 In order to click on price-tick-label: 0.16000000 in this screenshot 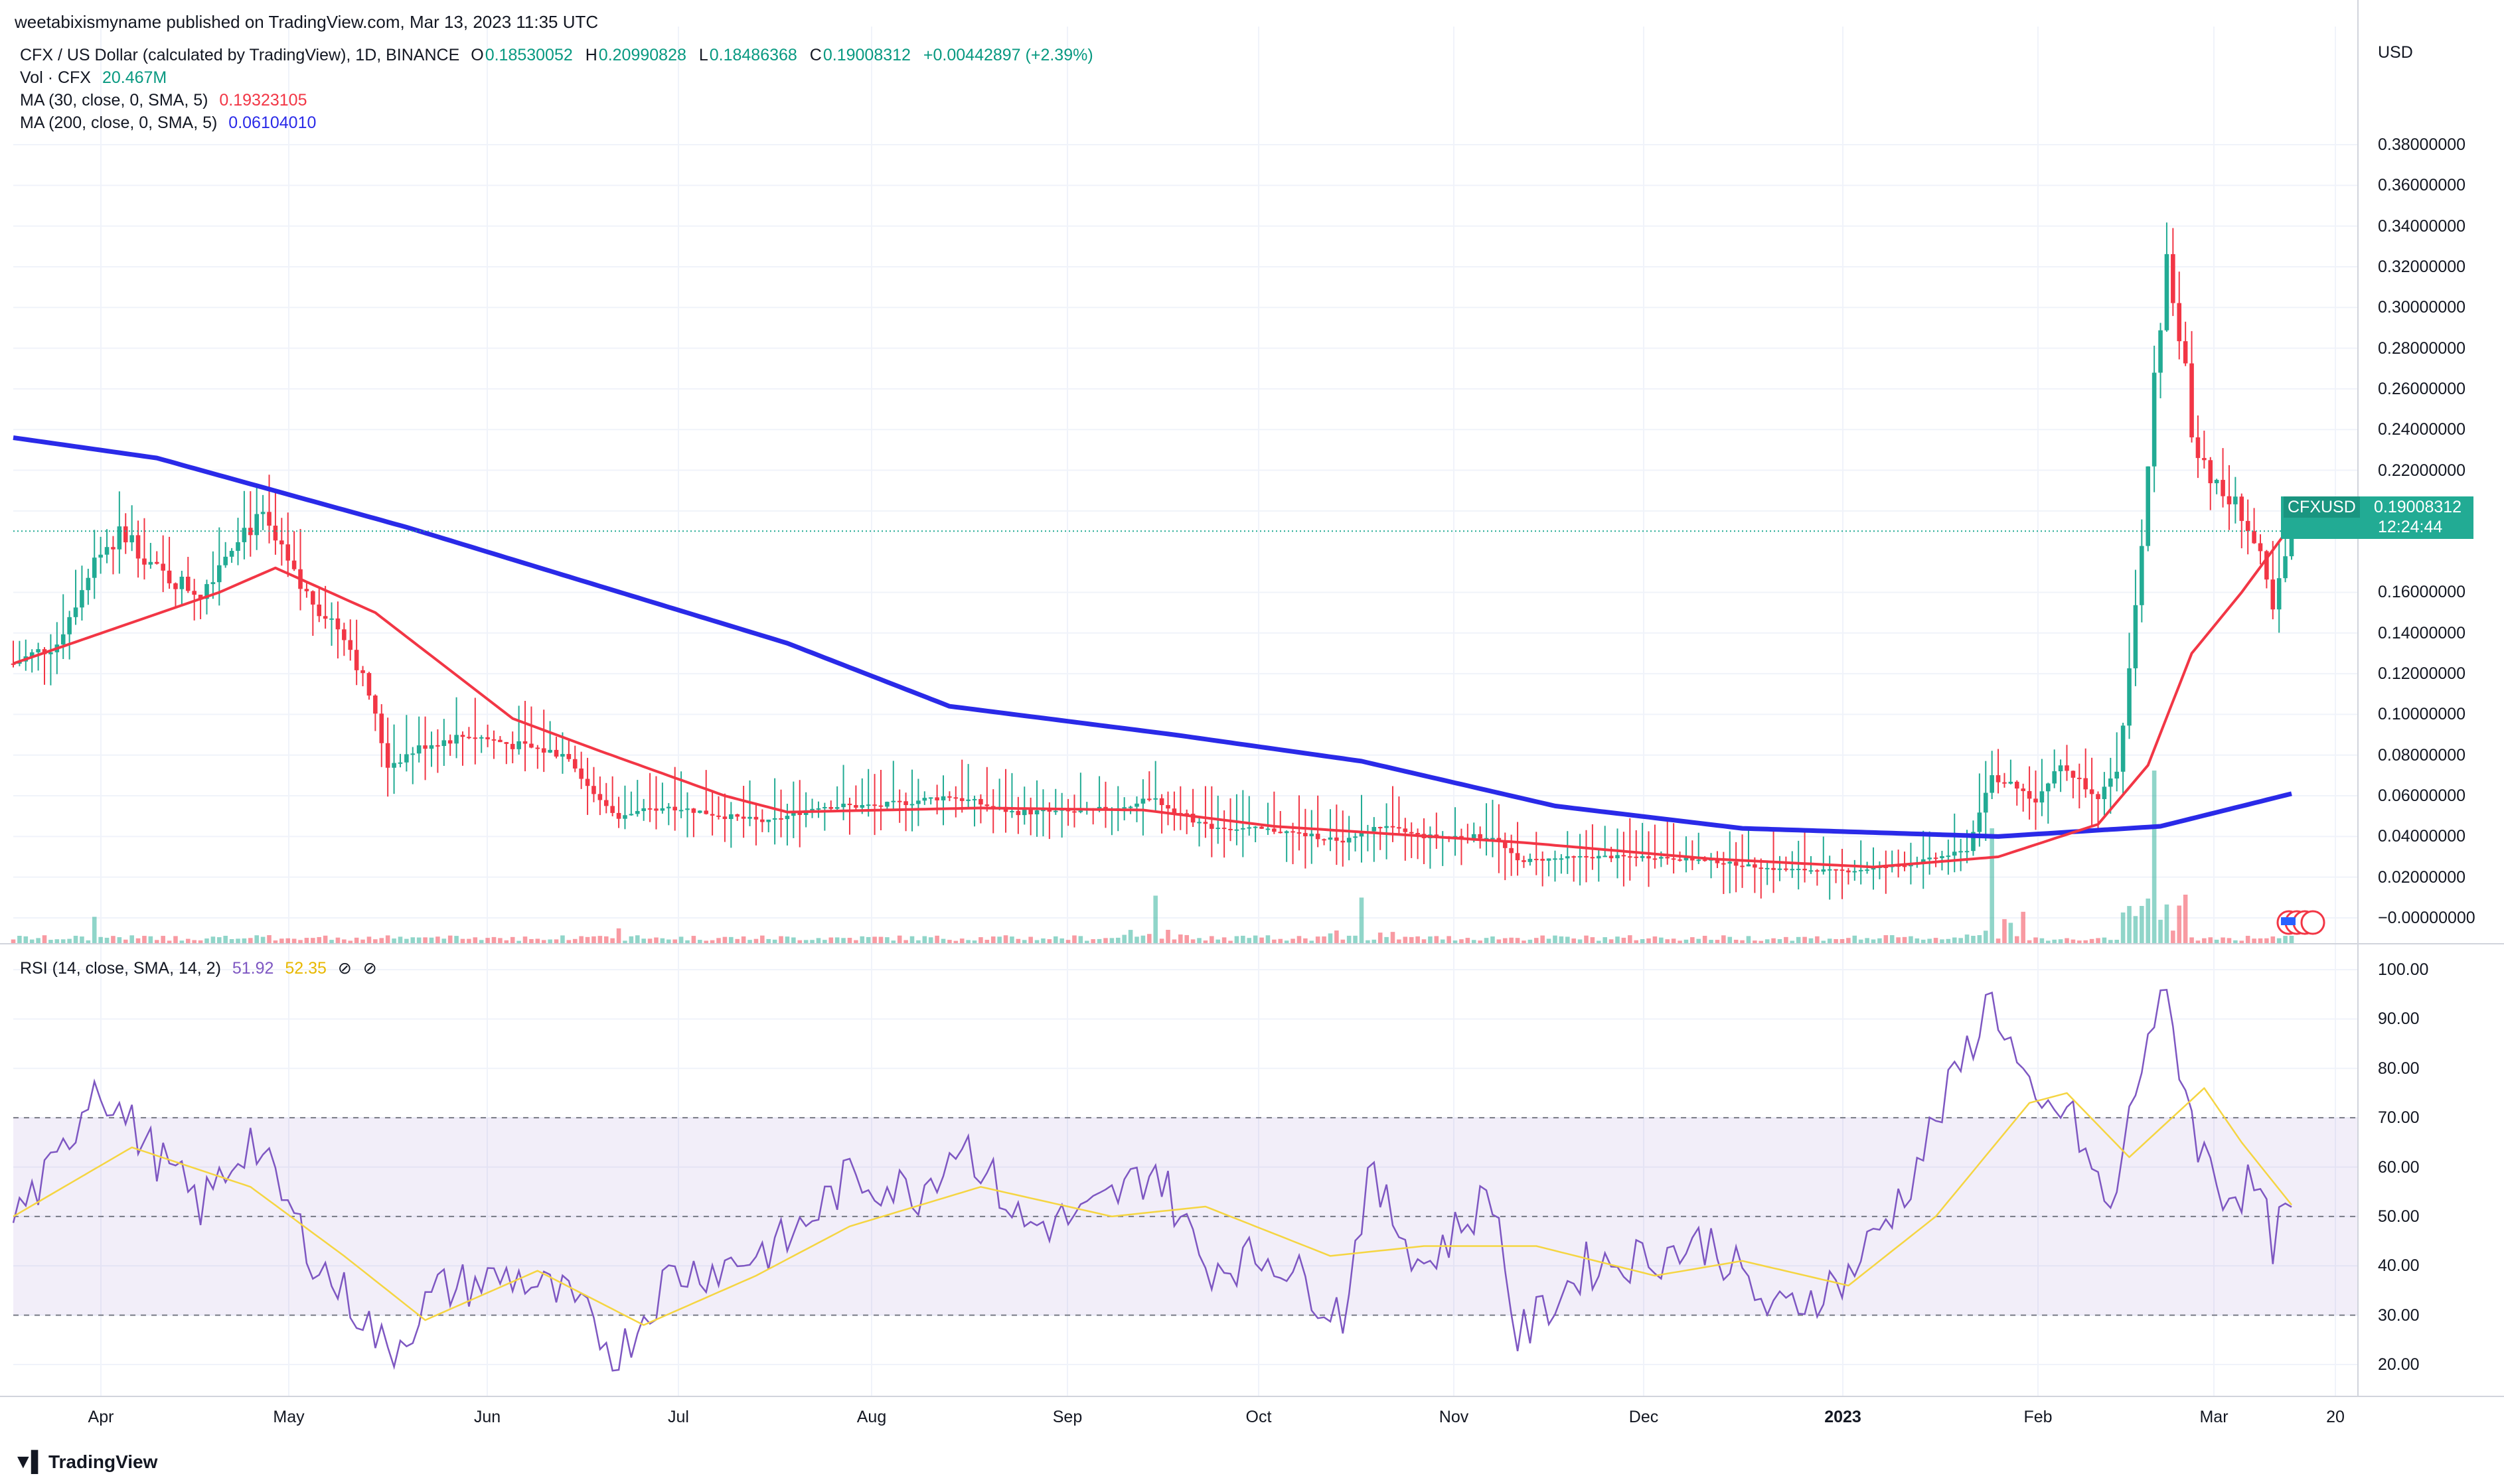, I will do `click(2422, 592)`.